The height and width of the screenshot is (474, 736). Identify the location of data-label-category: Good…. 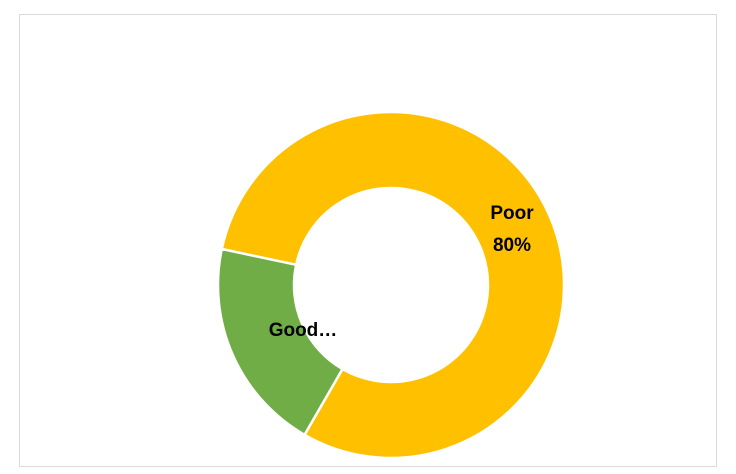
(303, 330).